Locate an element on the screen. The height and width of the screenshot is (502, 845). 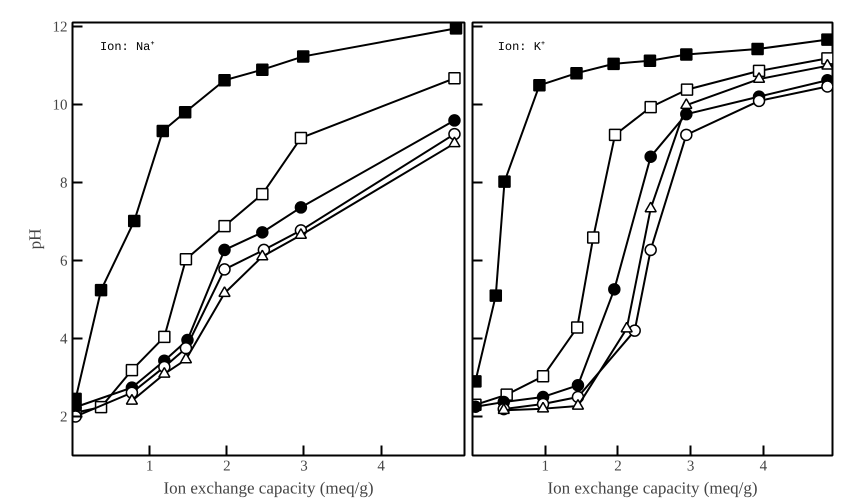
y-tick-label: 4 is located at coordinates (64, 339).